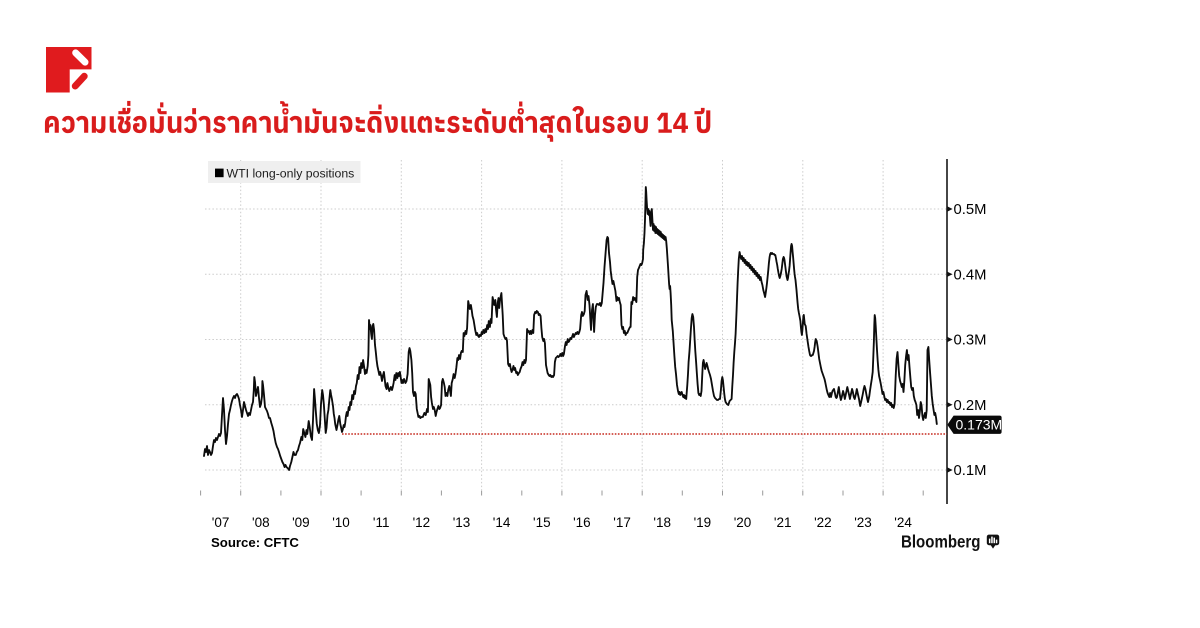  Describe the element at coordinates (301, 522) in the screenshot. I see `svg-text: '09` at that location.